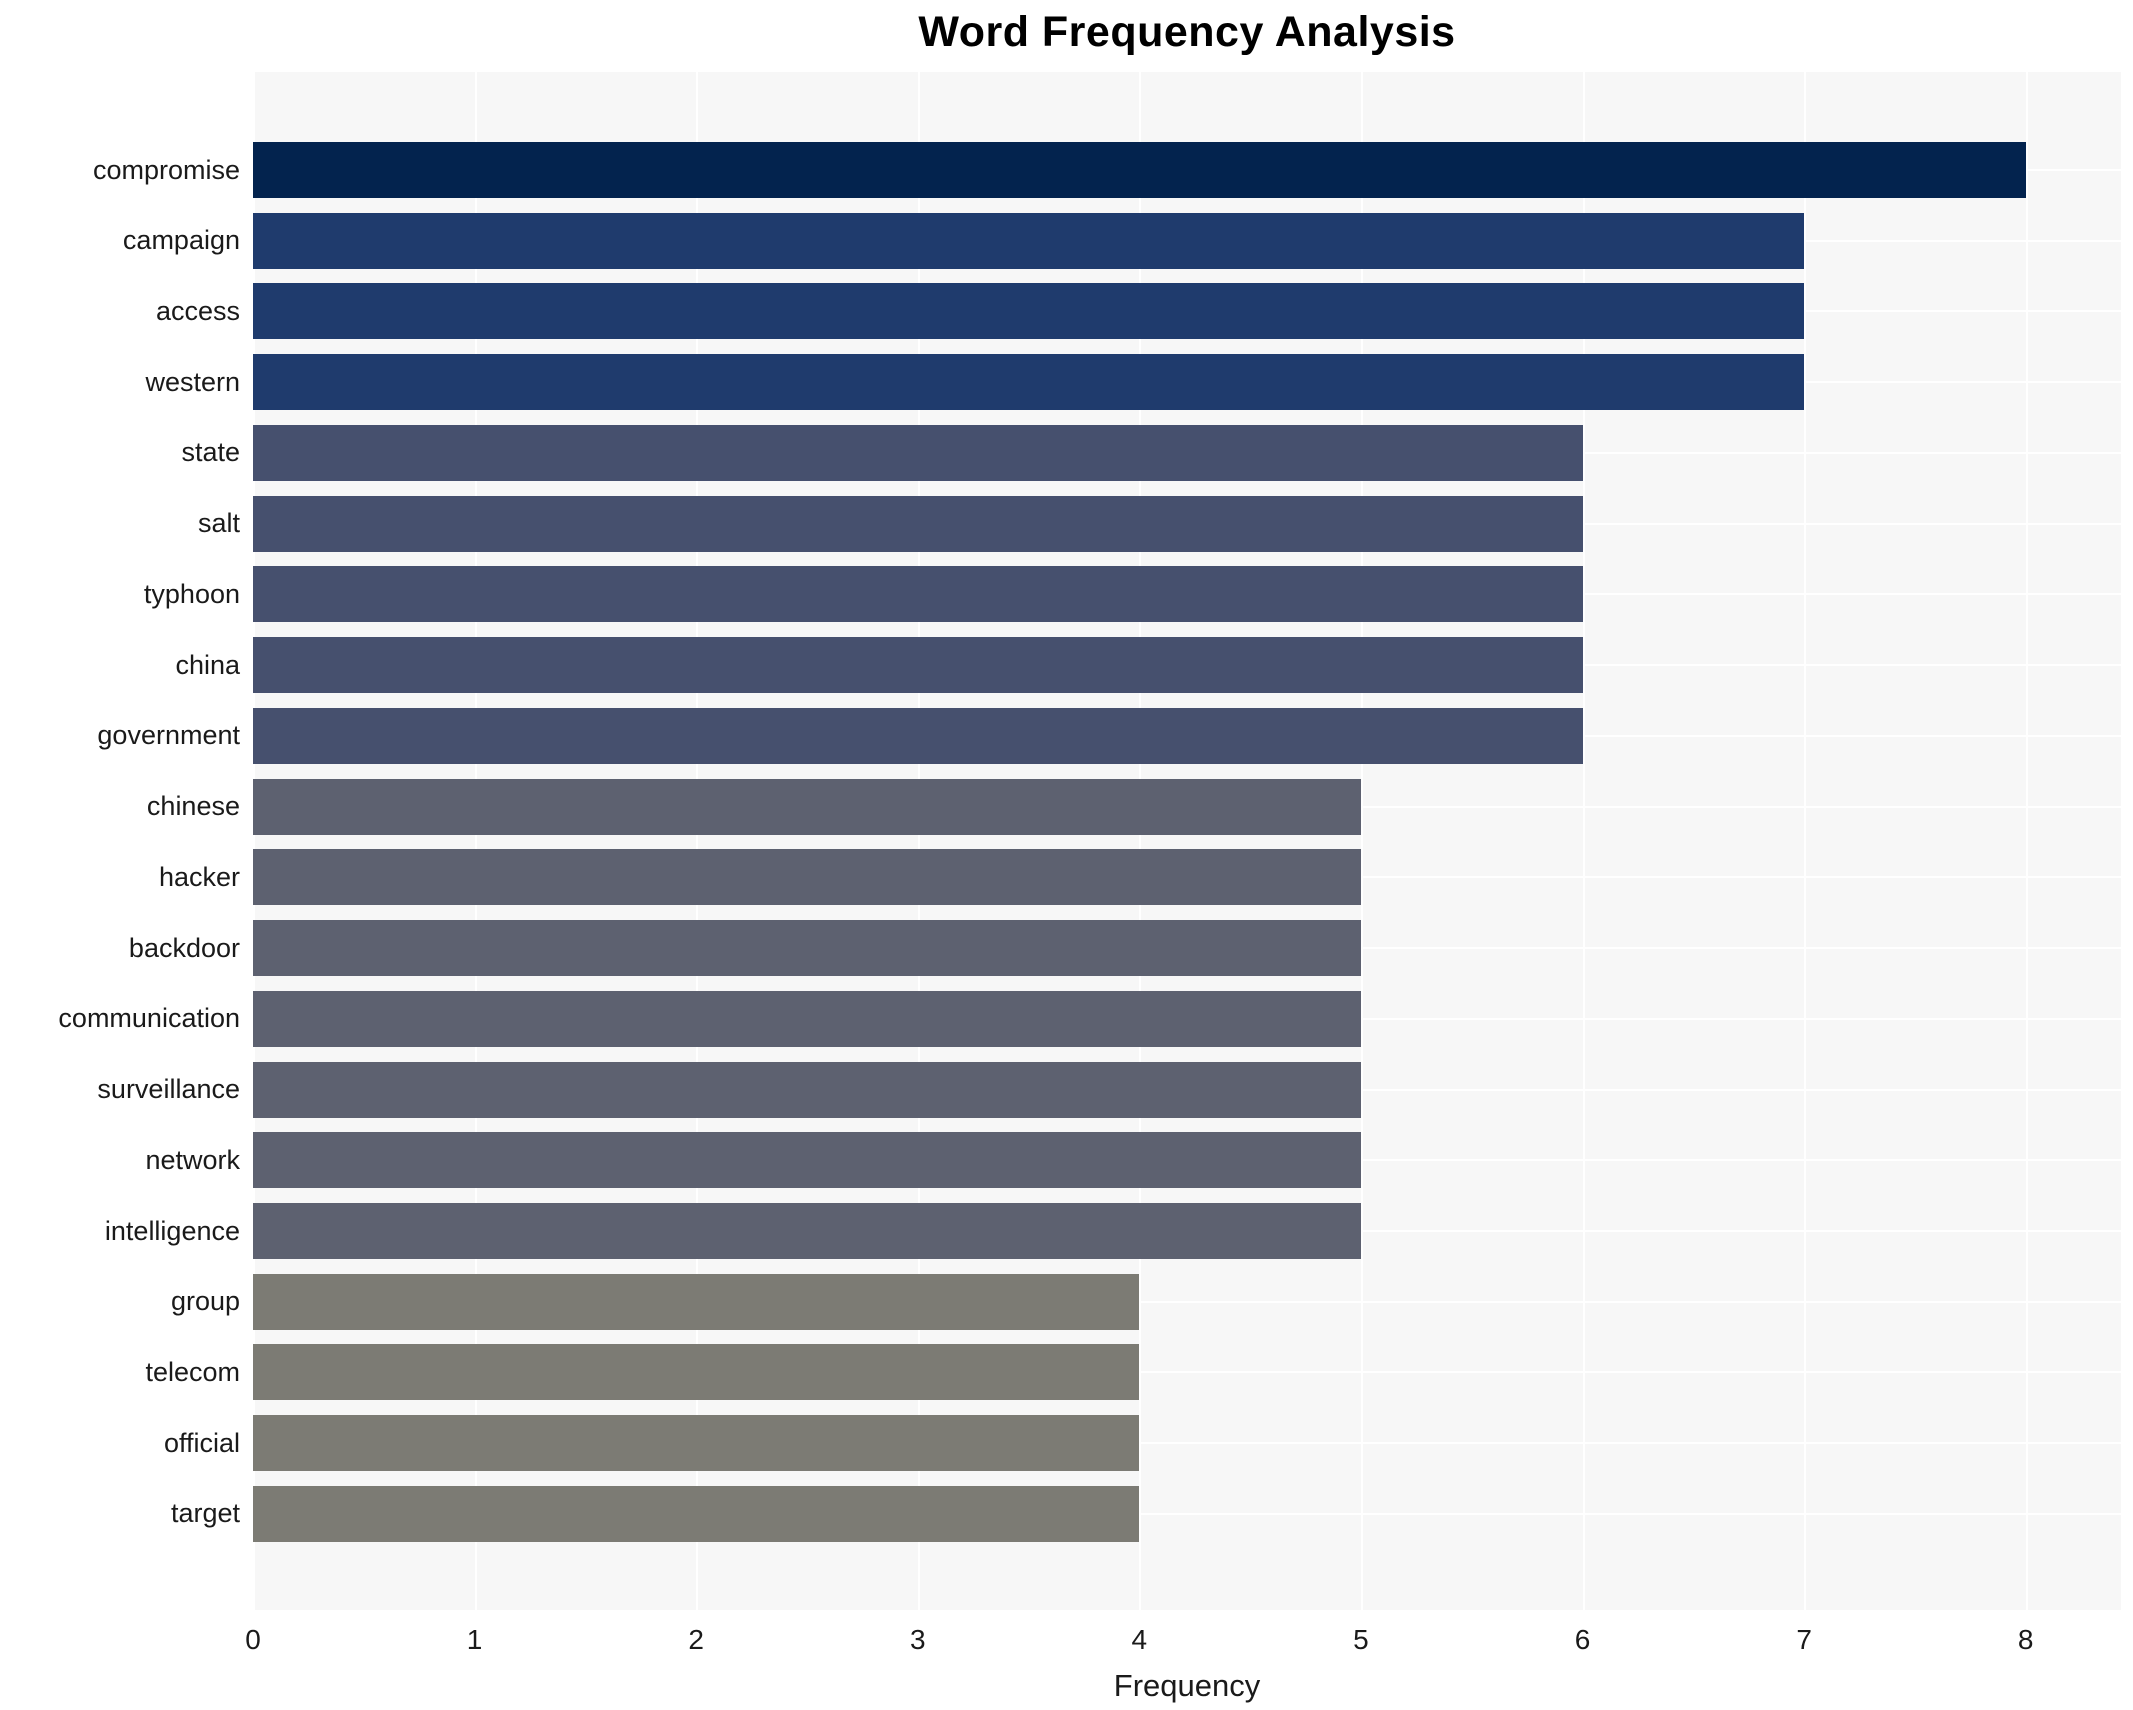  I want to click on y-tick-label: network, so click(192, 1159).